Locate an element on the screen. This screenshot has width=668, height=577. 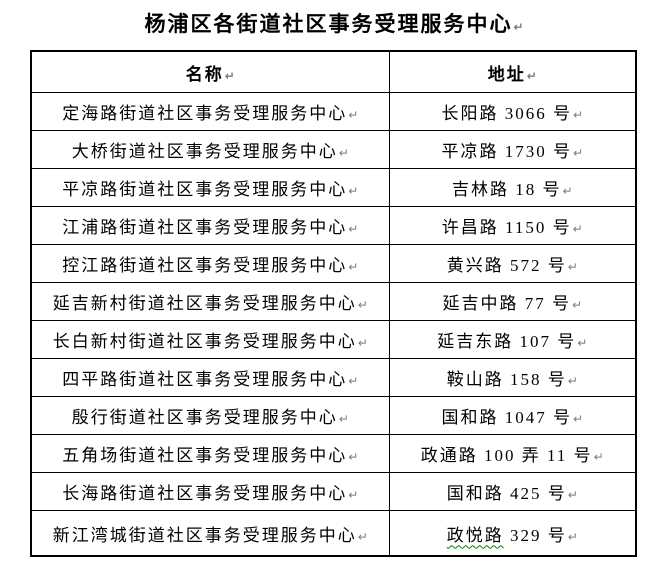
center-address-cell: 许昌路 1150 号↵ is located at coordinates (512, 225).